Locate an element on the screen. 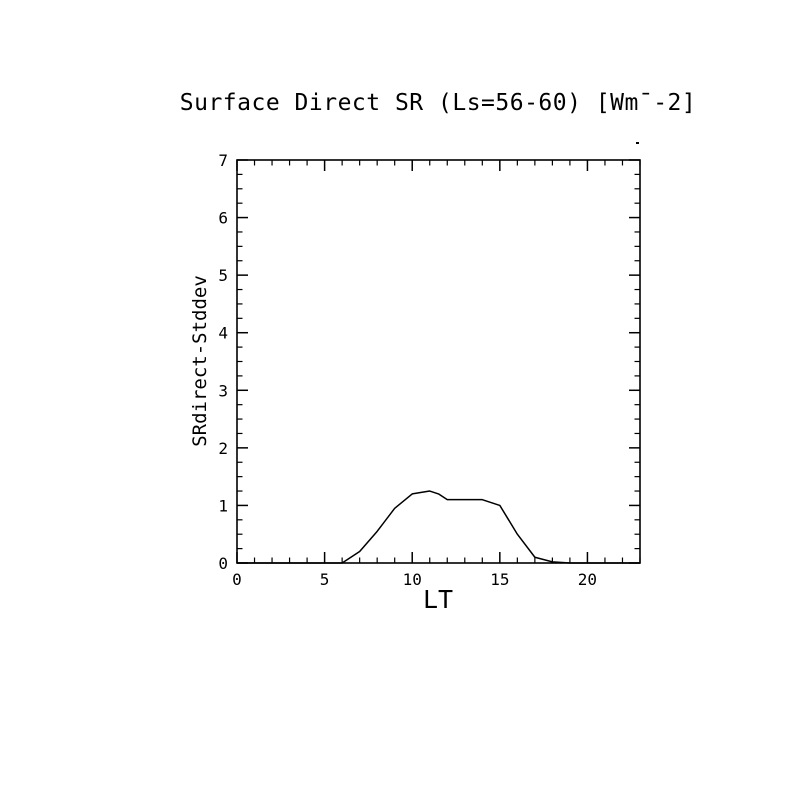 This screenshot has height=804, width=804. x-tick-label: 5 is located at coordinates (325, 579).